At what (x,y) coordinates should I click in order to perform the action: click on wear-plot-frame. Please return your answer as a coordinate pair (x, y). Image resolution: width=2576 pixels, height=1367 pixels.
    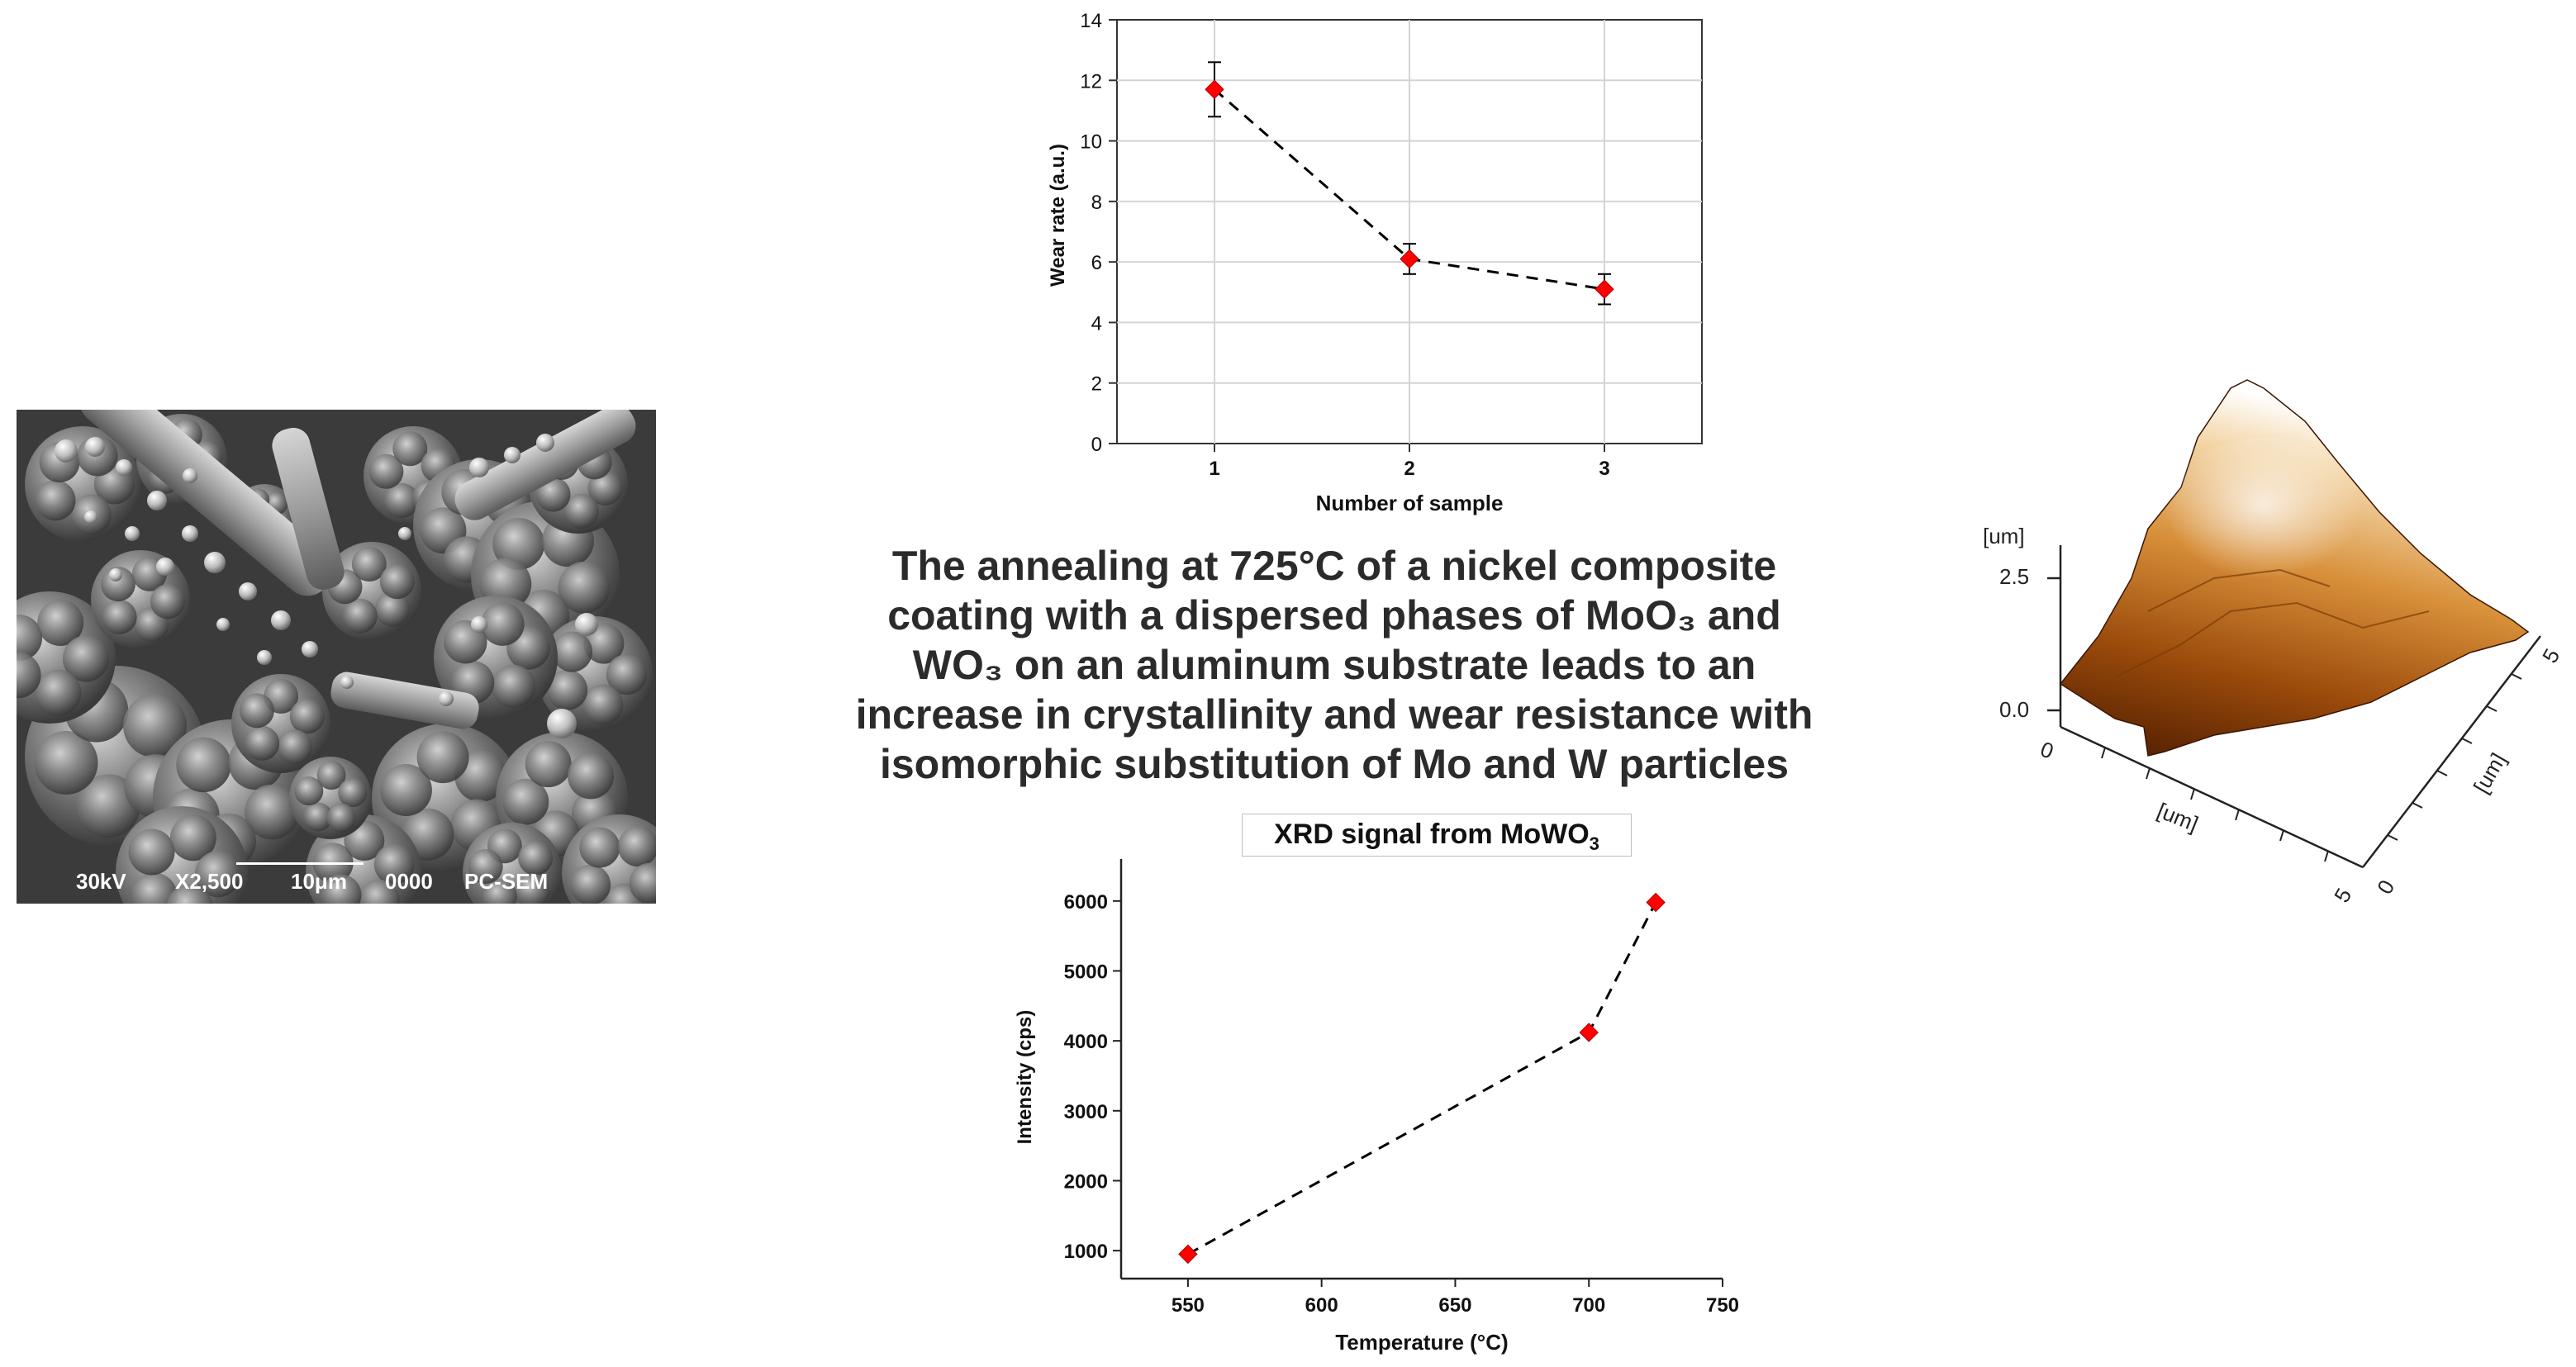
    Looking at the image, I should click on (1409, 231).